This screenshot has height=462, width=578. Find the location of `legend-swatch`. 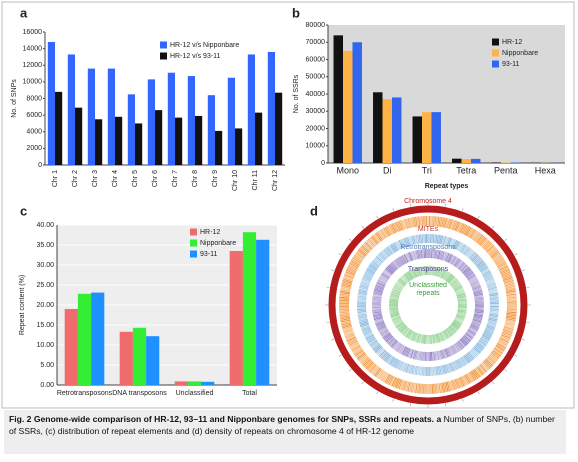

legend-swatch is located at coordinates (193, 254).